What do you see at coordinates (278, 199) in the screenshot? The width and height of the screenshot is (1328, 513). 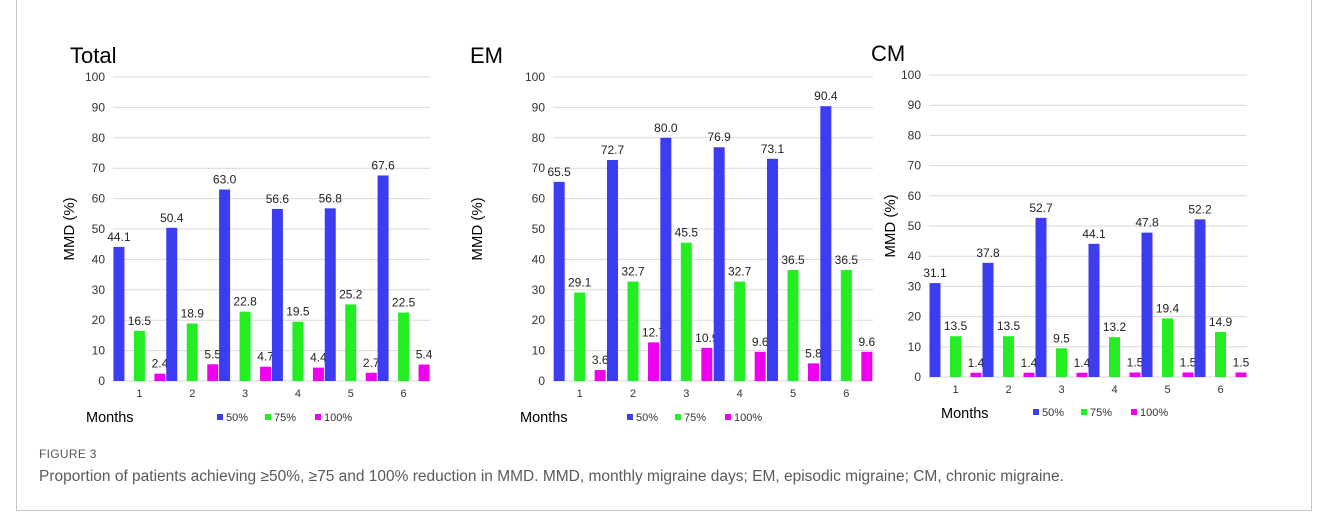 I see `data-label: 56.6` at bounding box center [278, 199].